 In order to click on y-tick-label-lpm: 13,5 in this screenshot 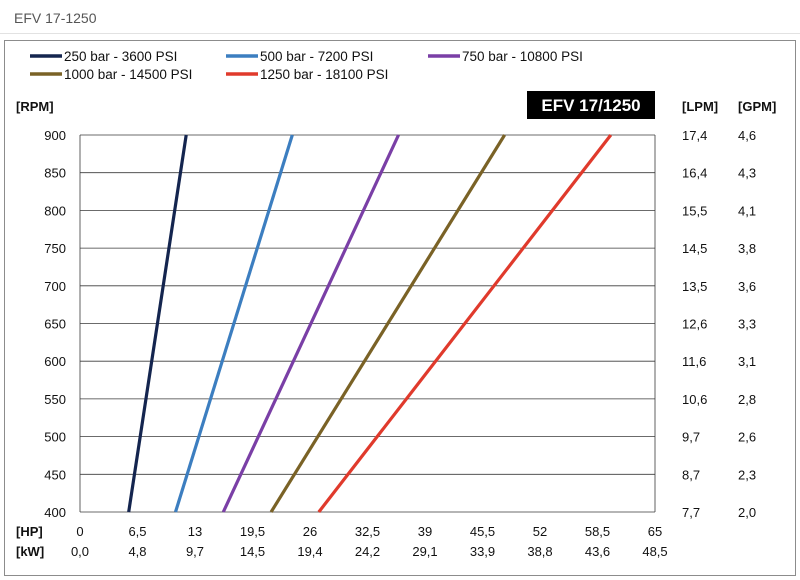, I will do `click(694, 286)`.